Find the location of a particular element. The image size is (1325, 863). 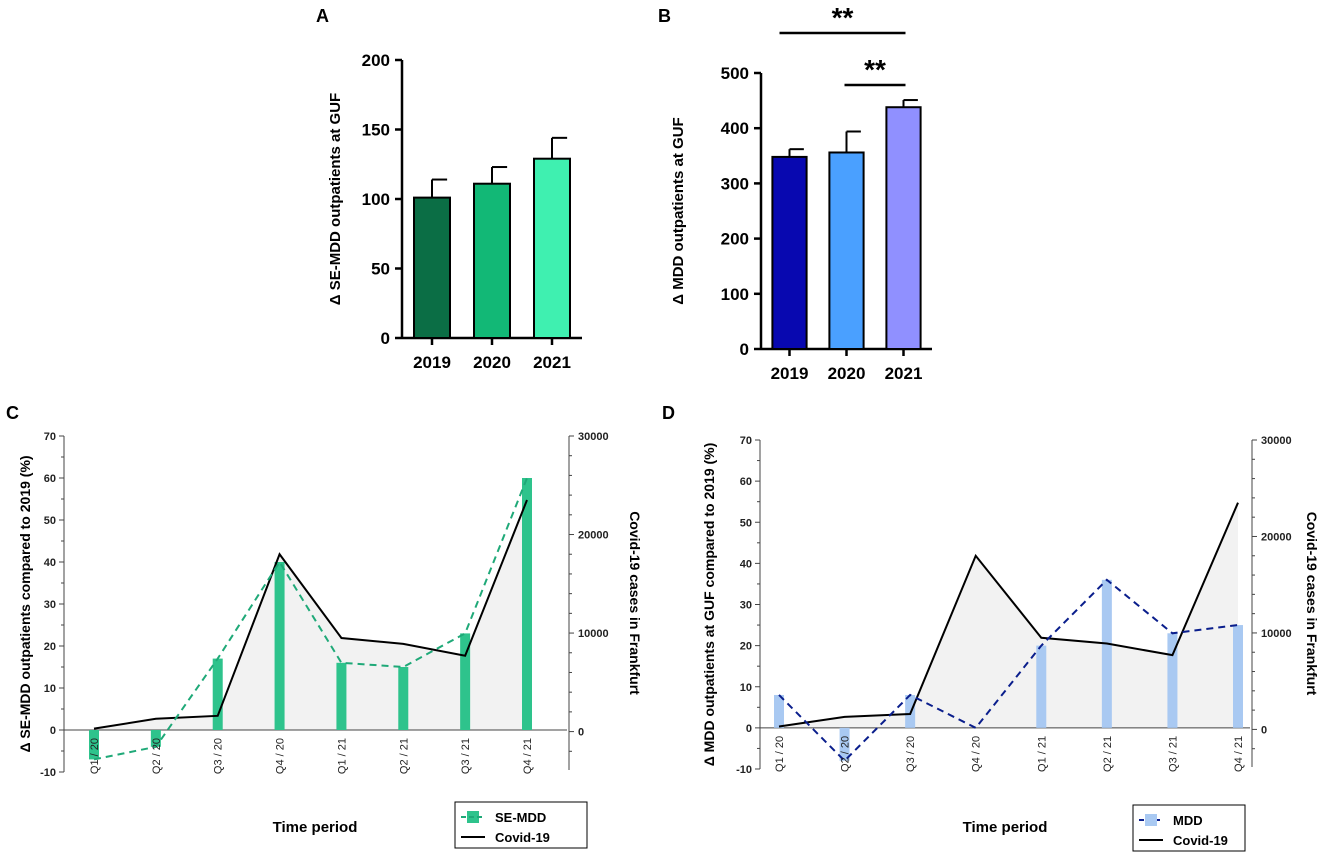

y-axis-label: Δ MDD outpatients at GUF is located at coordinates (678, 210).